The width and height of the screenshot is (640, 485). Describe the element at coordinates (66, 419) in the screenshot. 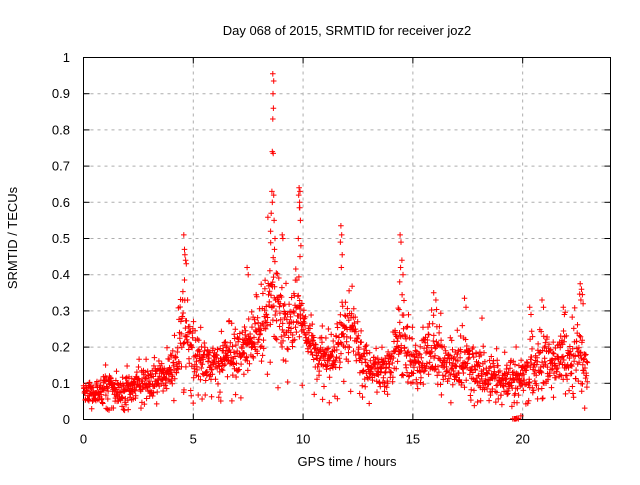

I see `y-tick-label: 0` at that location.